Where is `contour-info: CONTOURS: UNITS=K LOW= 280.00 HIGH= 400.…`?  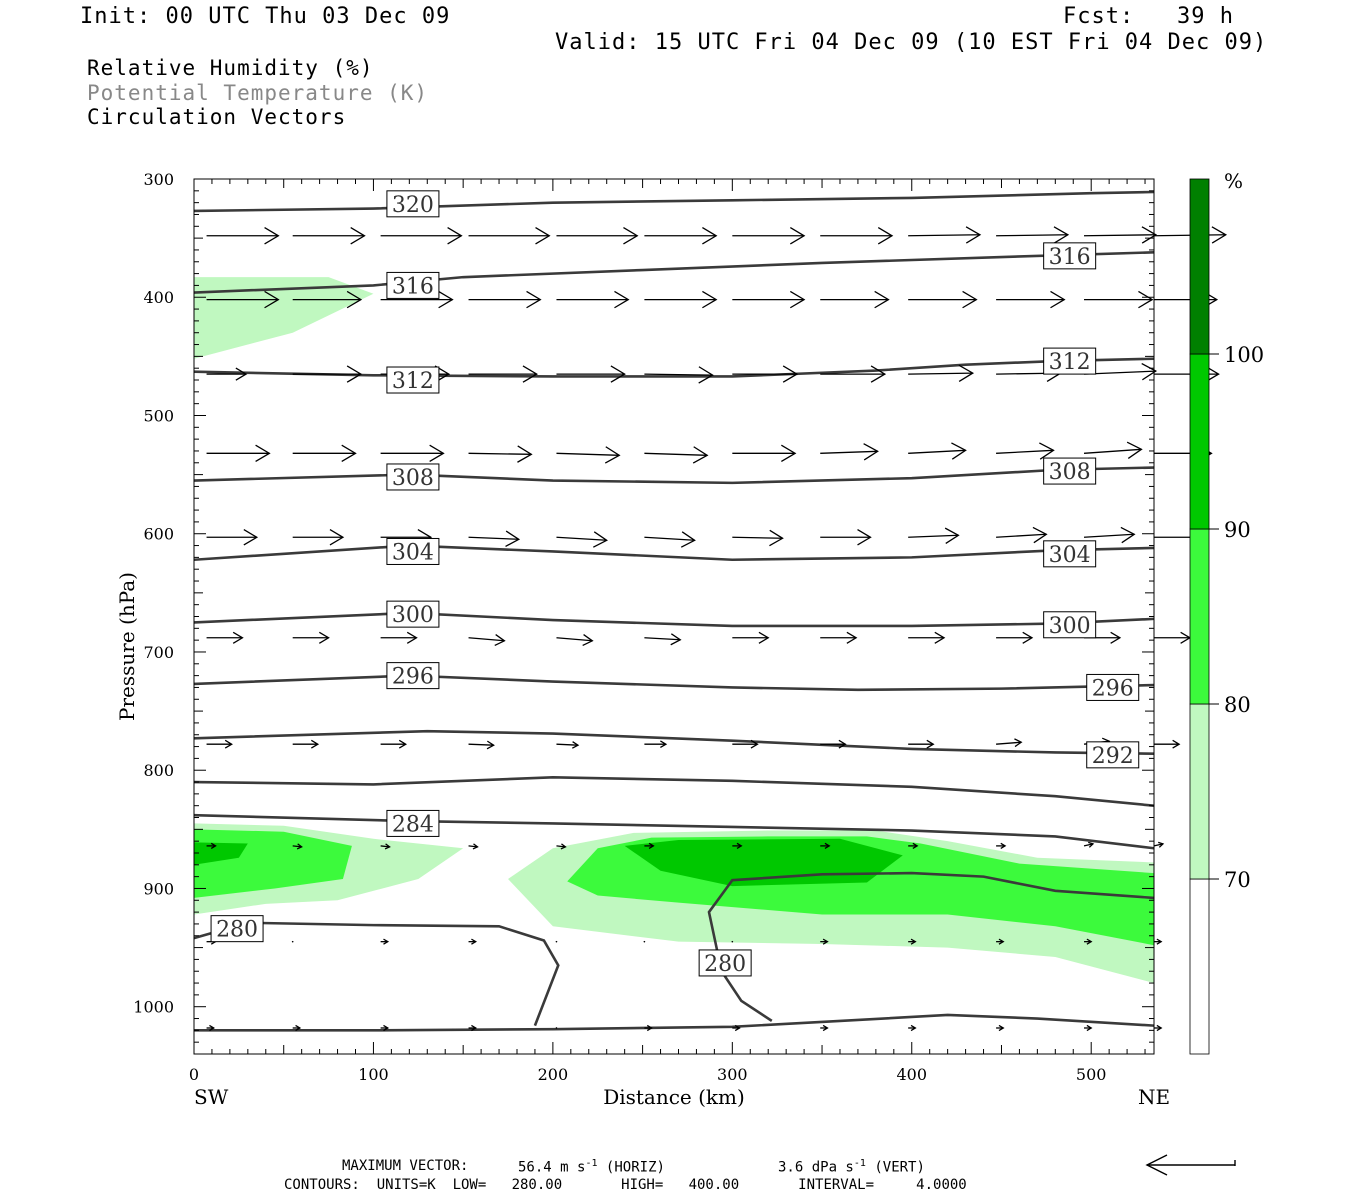 contour-info: CONTOURS: UNITS=K LOW= 280.00 HIGH= 400.… is located at coordinates (625, 1185).